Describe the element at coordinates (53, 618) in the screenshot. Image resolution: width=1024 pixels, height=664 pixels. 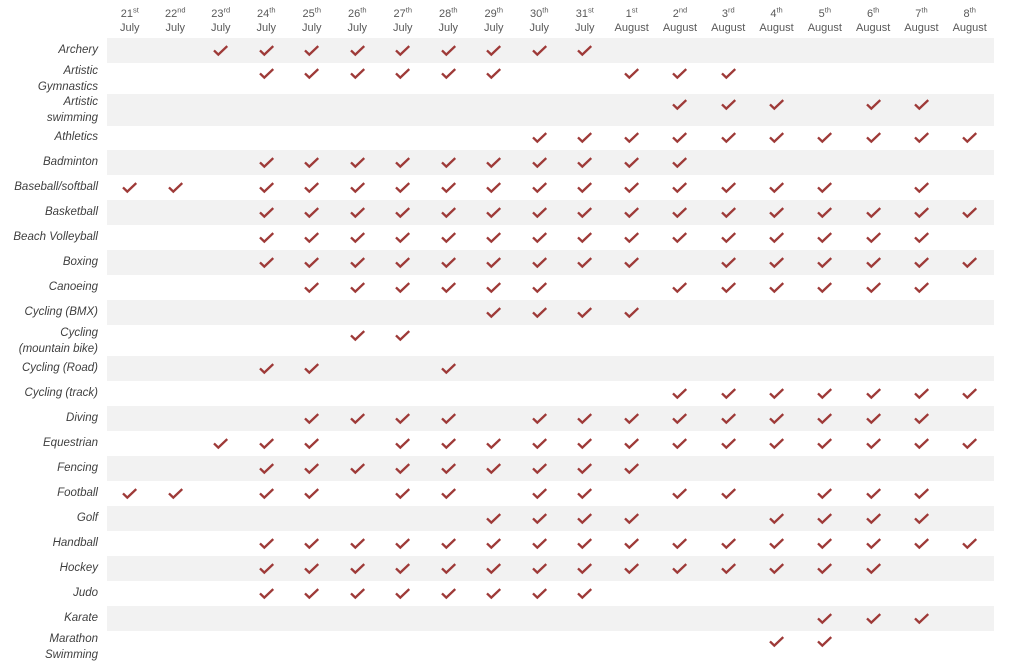
I see `sport-label: Karate` at that location.